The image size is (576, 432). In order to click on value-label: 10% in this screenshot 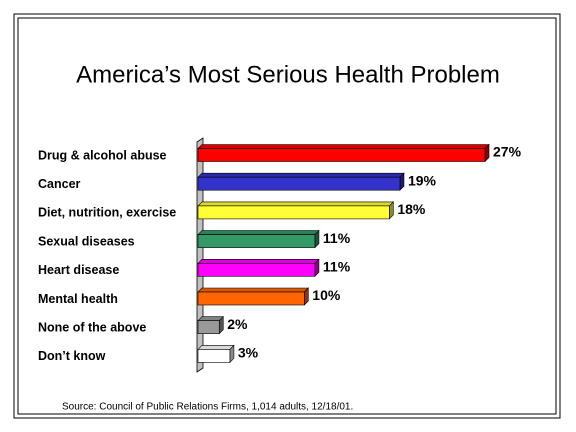, I will do `click(326, 295)`.